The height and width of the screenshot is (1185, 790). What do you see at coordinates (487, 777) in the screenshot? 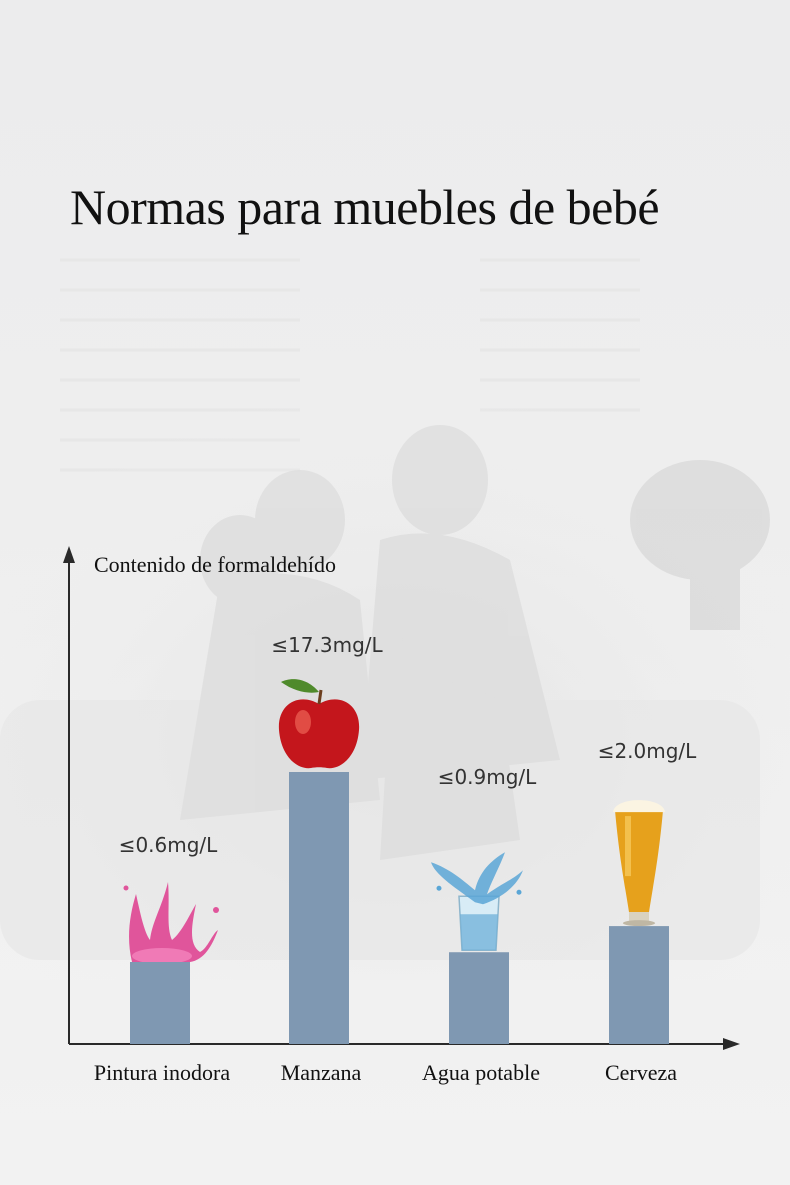
I see `value-label-agua-potable: ≤0.9mg/L` at bounding box center [487, 777].